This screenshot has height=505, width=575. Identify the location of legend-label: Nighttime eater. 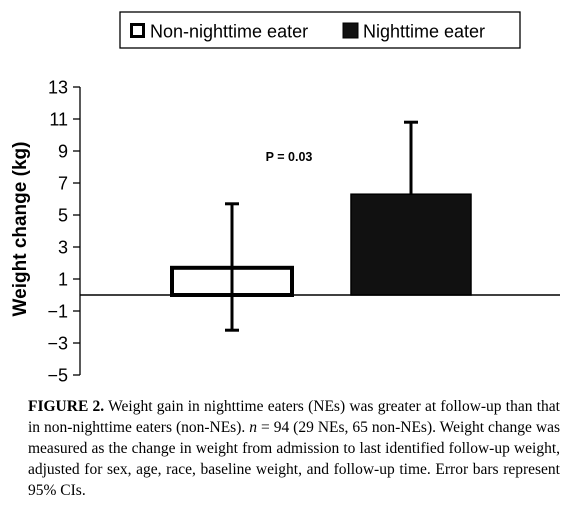
(424, 32).